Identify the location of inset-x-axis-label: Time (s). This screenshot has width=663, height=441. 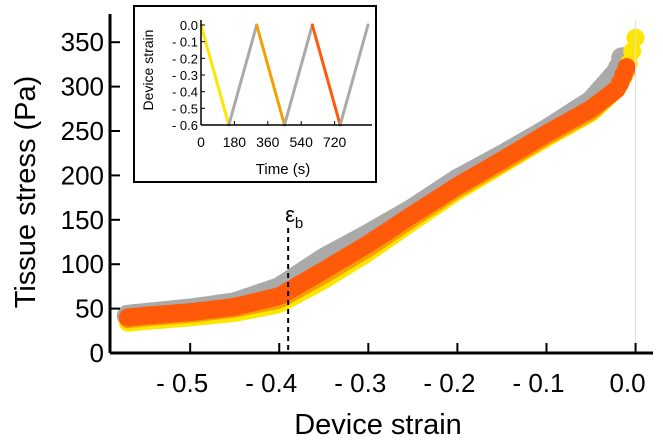
(283, 169).